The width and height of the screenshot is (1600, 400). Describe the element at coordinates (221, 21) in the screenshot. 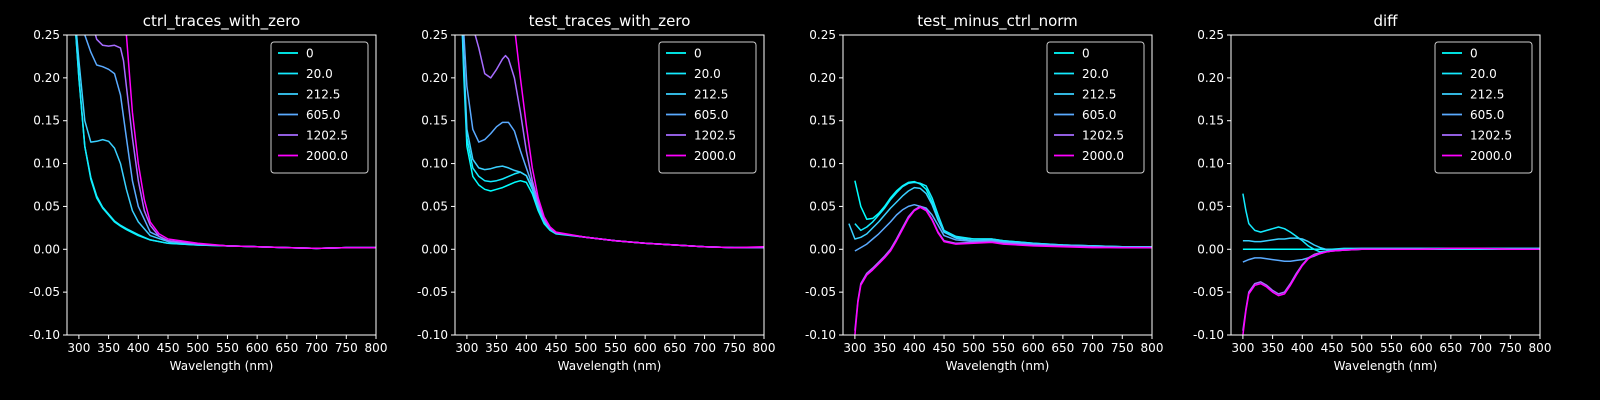

I see `chart-title: ctrl_traces_with_zero` at that location.